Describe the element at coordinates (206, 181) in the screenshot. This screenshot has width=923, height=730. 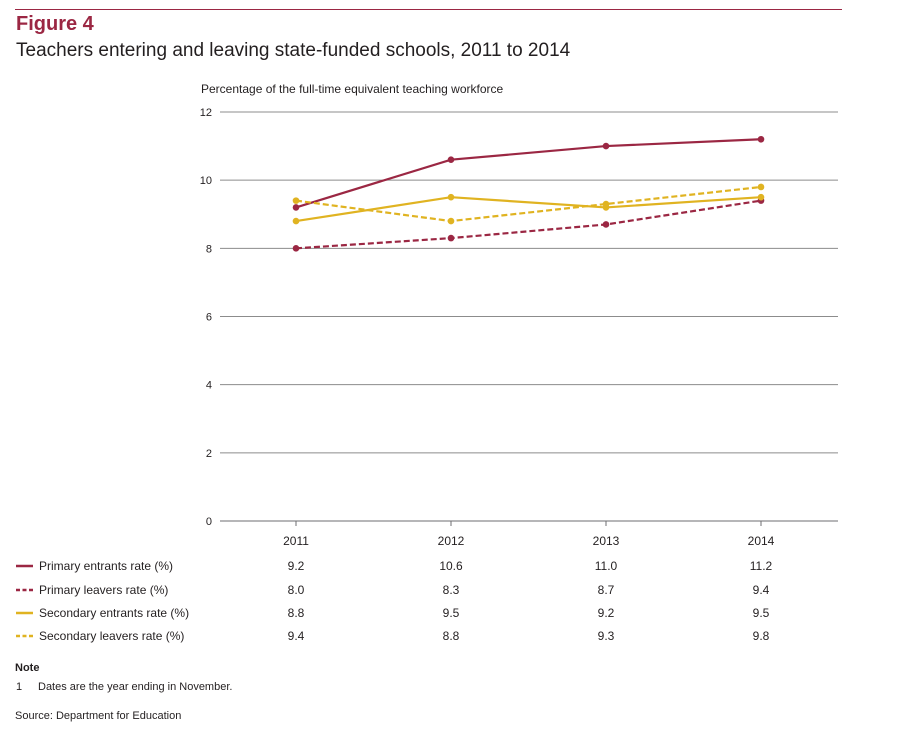
I see `y-tick-label: 10` at that location.